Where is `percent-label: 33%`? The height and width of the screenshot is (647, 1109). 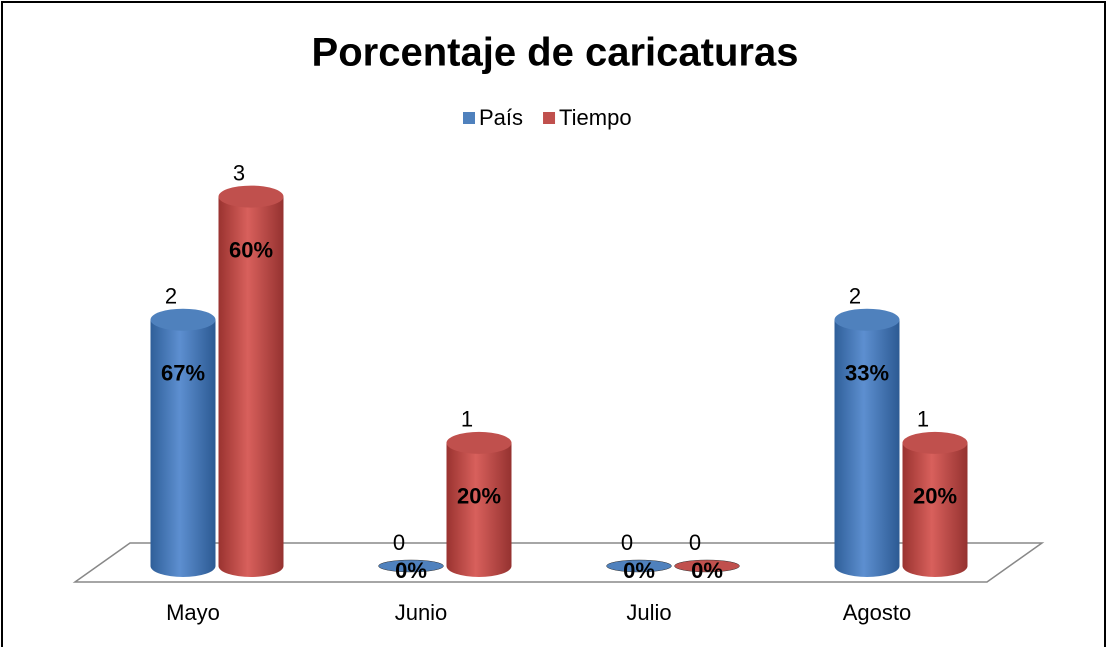 percent-label: 33% is located at coordinates (867, 373).